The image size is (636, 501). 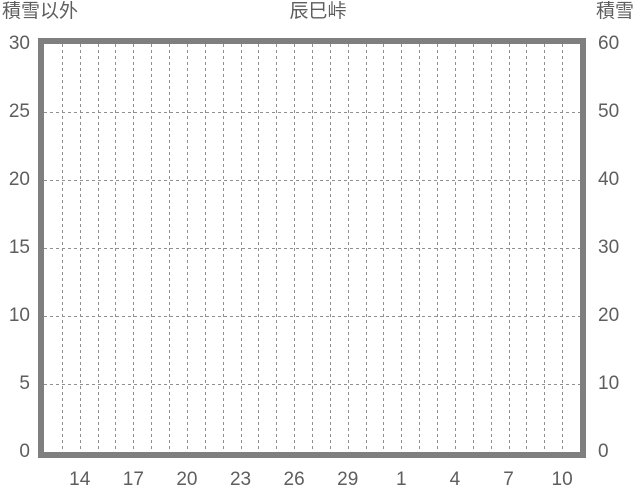 I want to click on left-axis-tick-label: 5, so click(x=24, y=383).